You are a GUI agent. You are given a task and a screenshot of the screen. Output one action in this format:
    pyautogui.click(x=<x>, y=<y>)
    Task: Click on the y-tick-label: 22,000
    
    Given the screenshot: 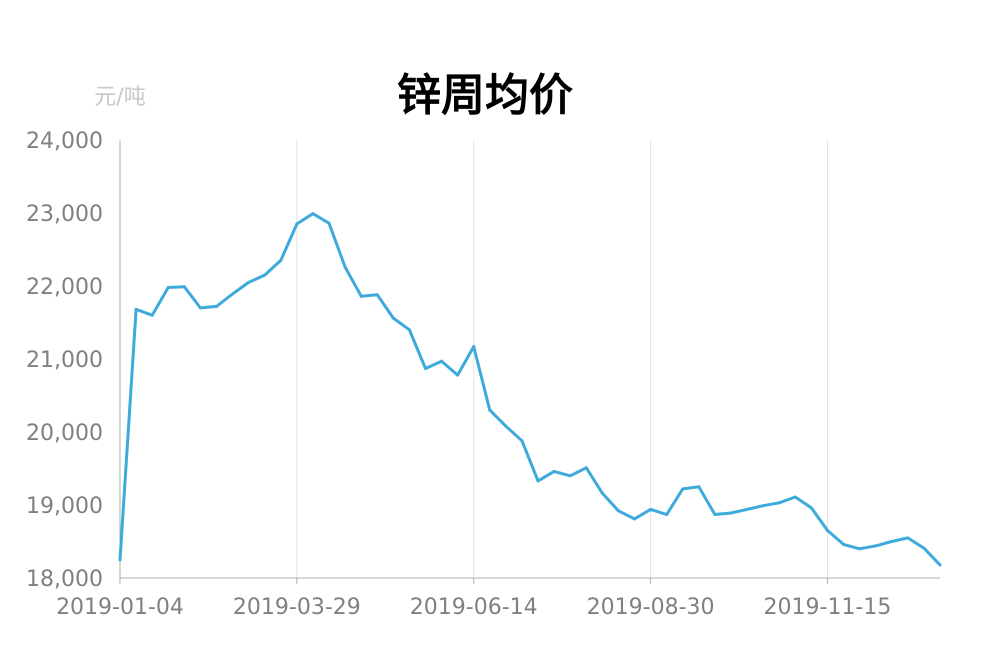 What is the action you would take?
    pyautogui.click(x=64, y=287)
    